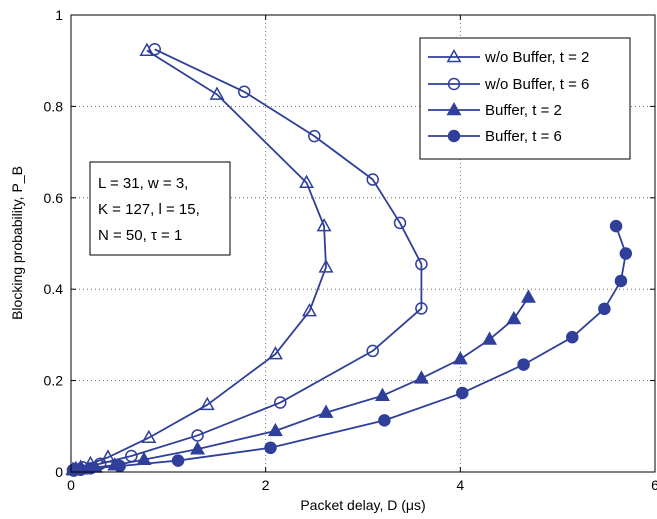 The height and width of the screenshot is (519, 657). I want to click on parameter-box-frame, so click(160, 208).